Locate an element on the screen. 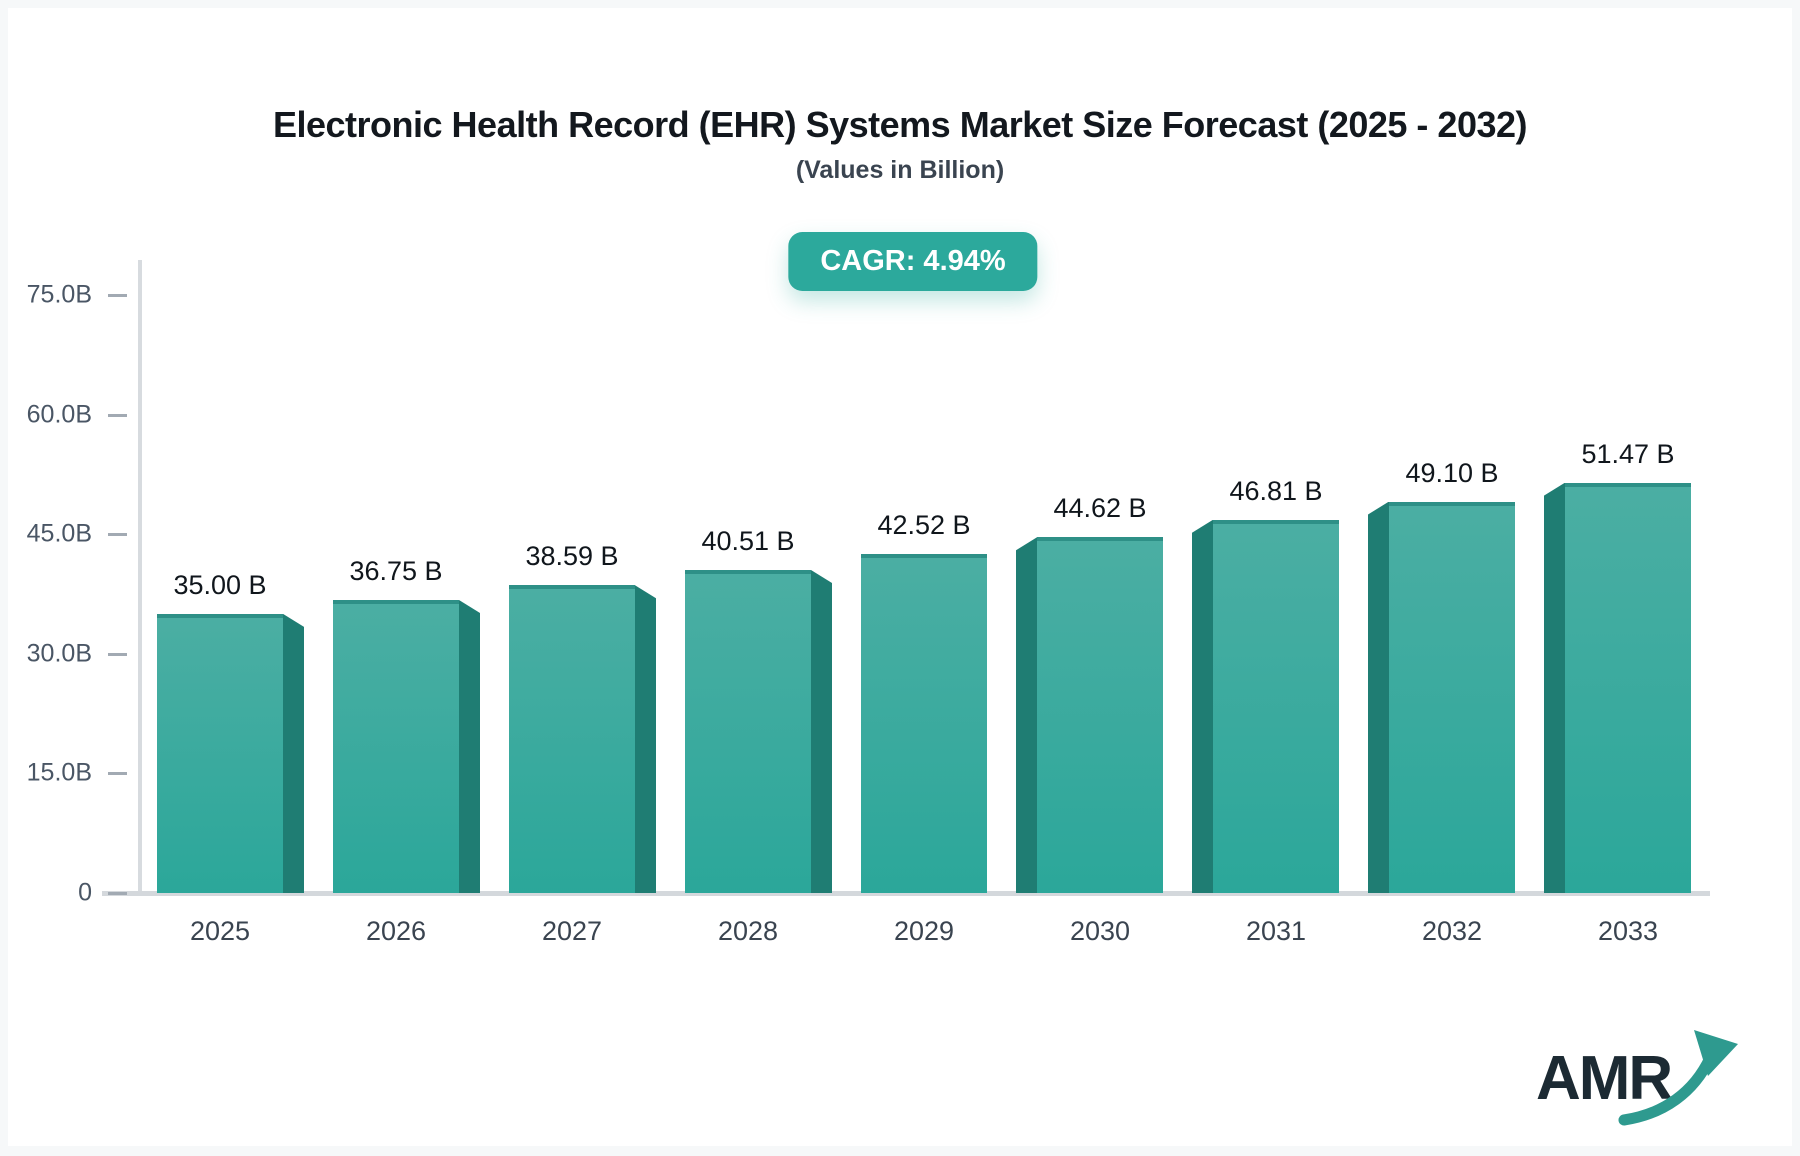 This screenshot has height=1156, width=1800. y-axis-tick-label: 30.0B is located at coordinates (59, 653).